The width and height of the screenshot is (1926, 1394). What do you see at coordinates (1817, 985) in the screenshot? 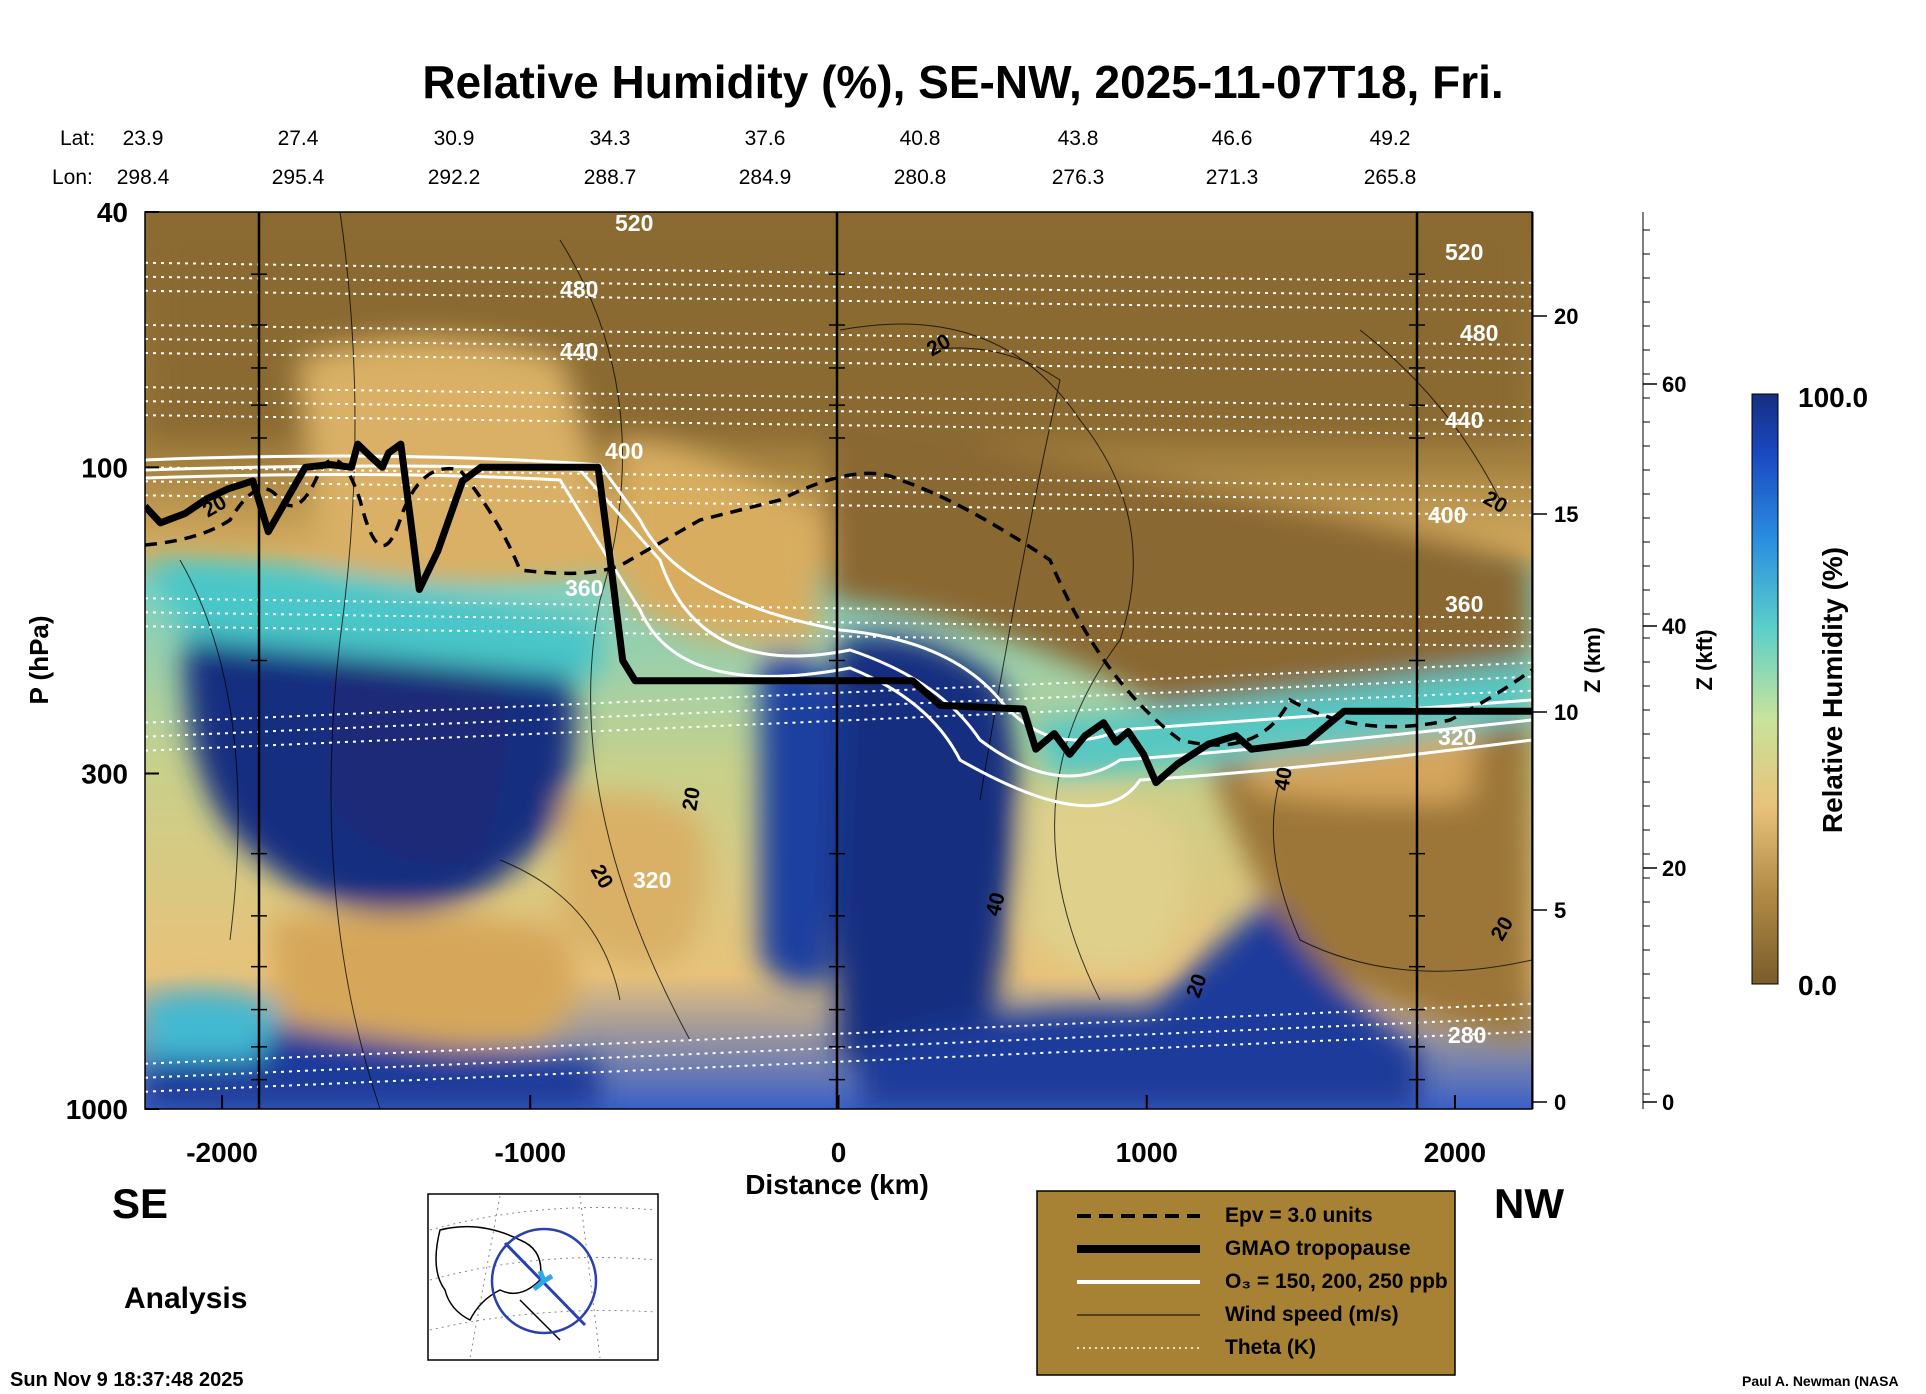
I see `colorbar-min: 0.0` at bounding box center [1817, 985].